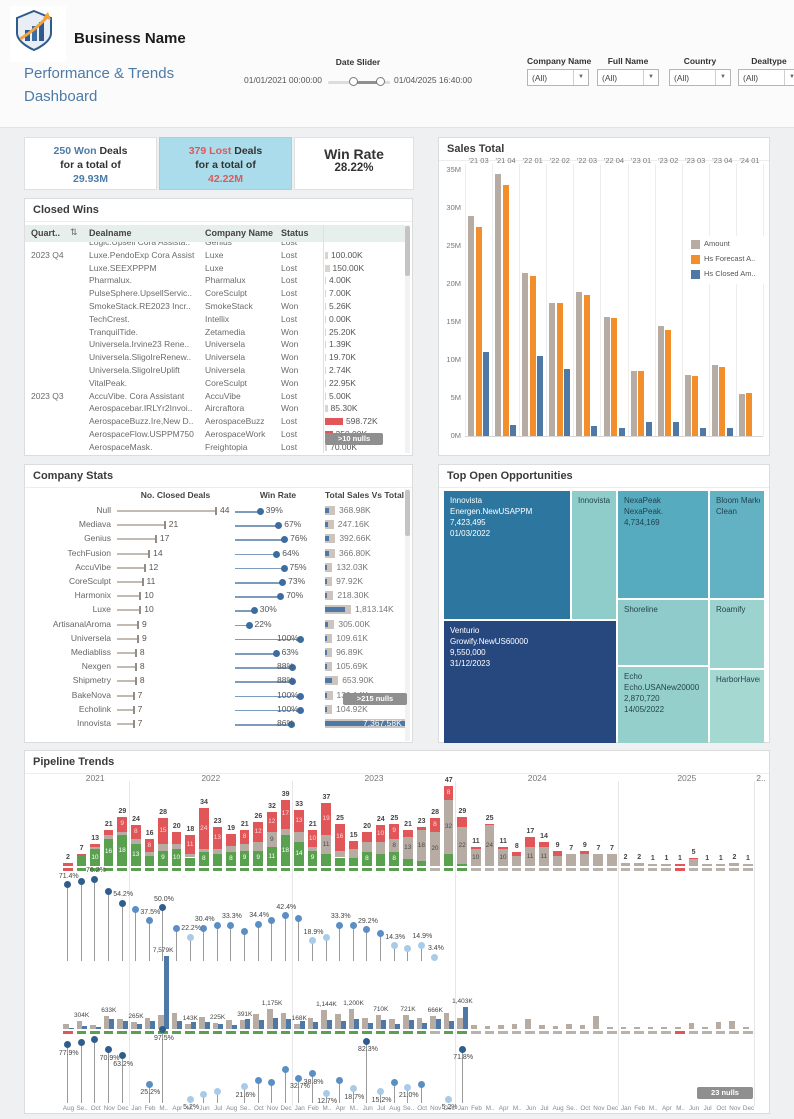 This screenshot has width=794, height=1119. I want to click on sales-value-bar, so click(329, 681).